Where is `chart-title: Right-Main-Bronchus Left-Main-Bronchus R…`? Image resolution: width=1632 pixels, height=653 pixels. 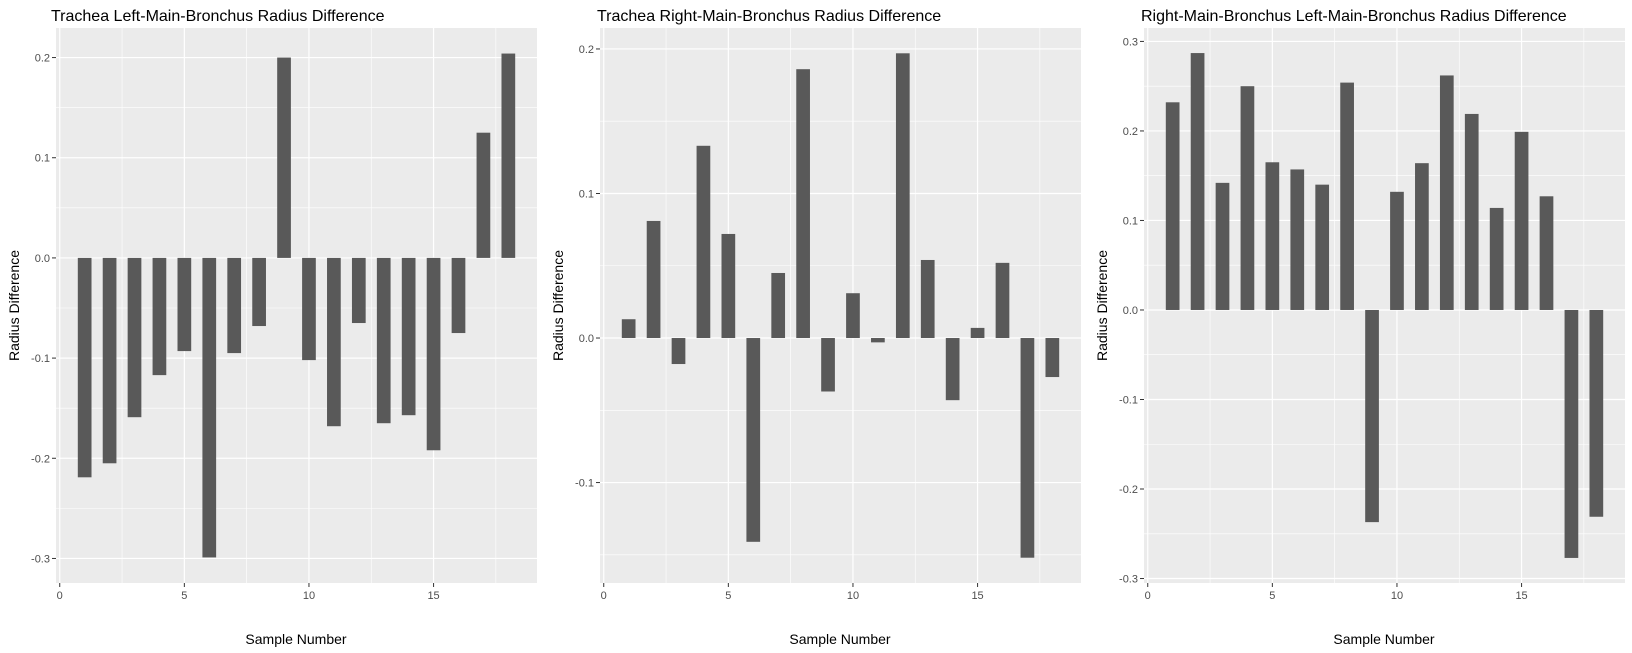 chart-title: Right-Main-Bronchus Left-Main-Bronchus R… is located at coordinates (1354, 16).